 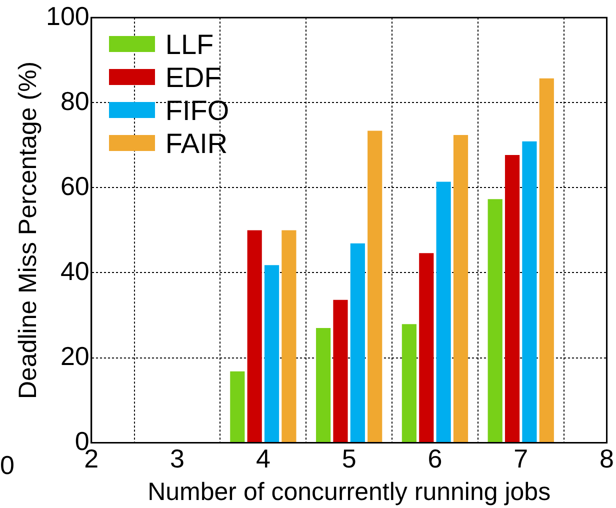 I want to click on x-tick-label: 7, so click(x=521, y=459).